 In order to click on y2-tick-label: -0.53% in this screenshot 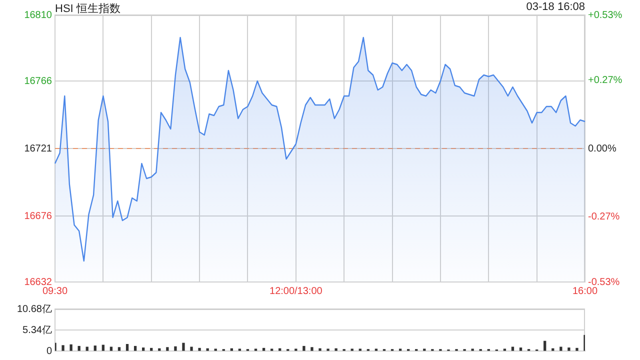, I will do `click(604, 282)`.